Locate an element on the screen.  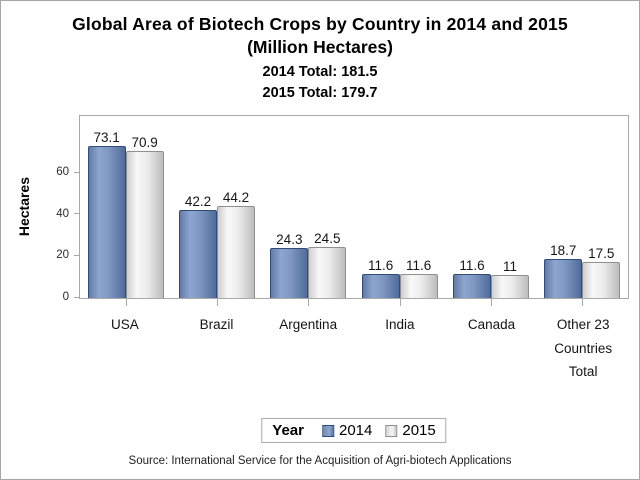
subtitle-total-2014: 2014 Total: 181.5 is located at coordinates (320, 72).